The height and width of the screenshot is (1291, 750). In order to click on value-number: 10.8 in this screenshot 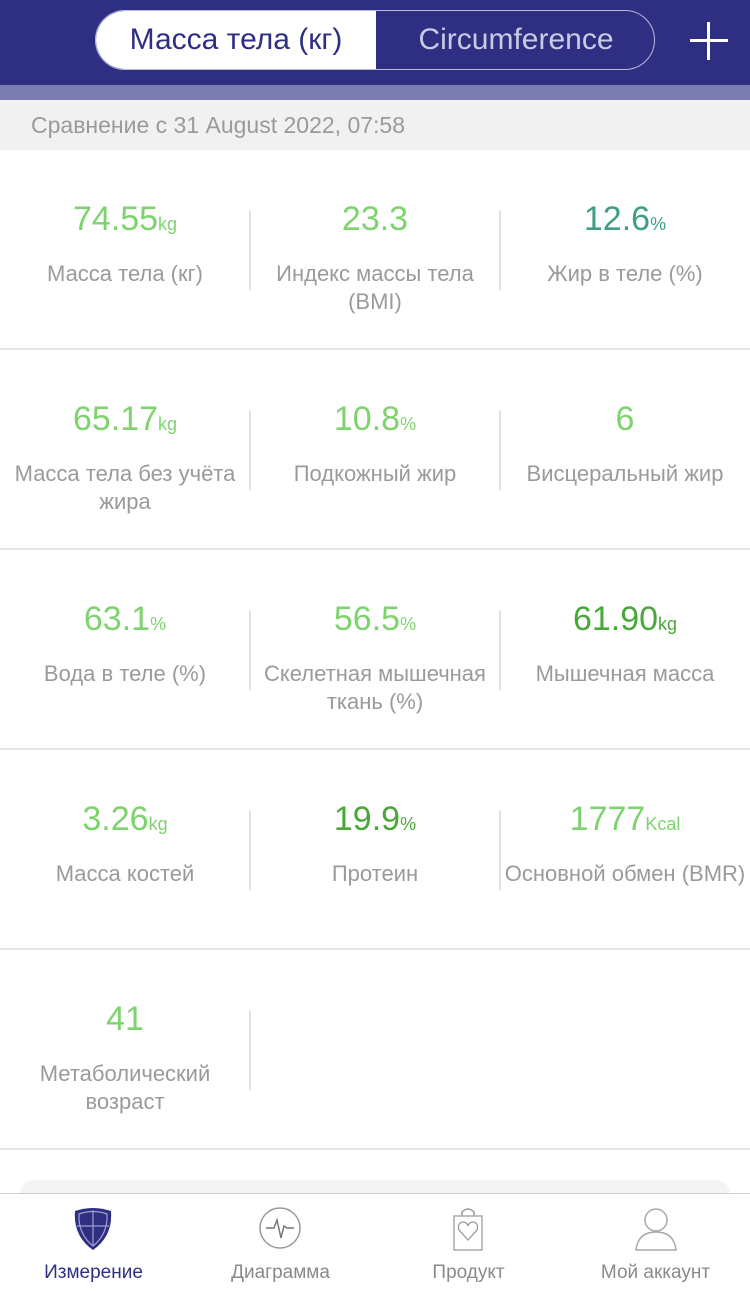, I will do `click(367, 419)`.